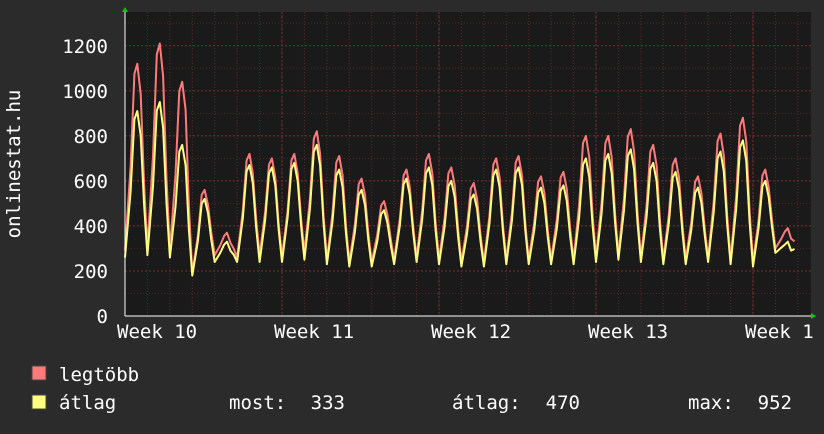 The height and width of the screenshot is (434, 824). I want to click on y-tick-label: 0, so click(102, 317).